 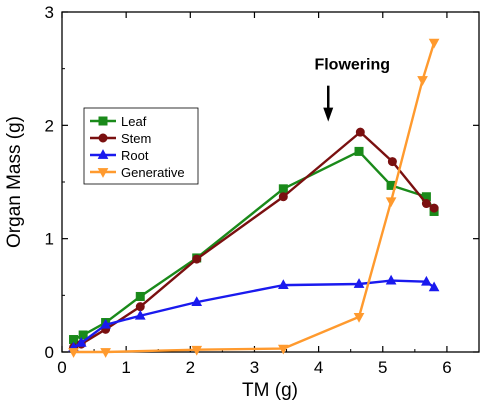 I want to click on y-tick-label: 3, so click(x=49, y=12).